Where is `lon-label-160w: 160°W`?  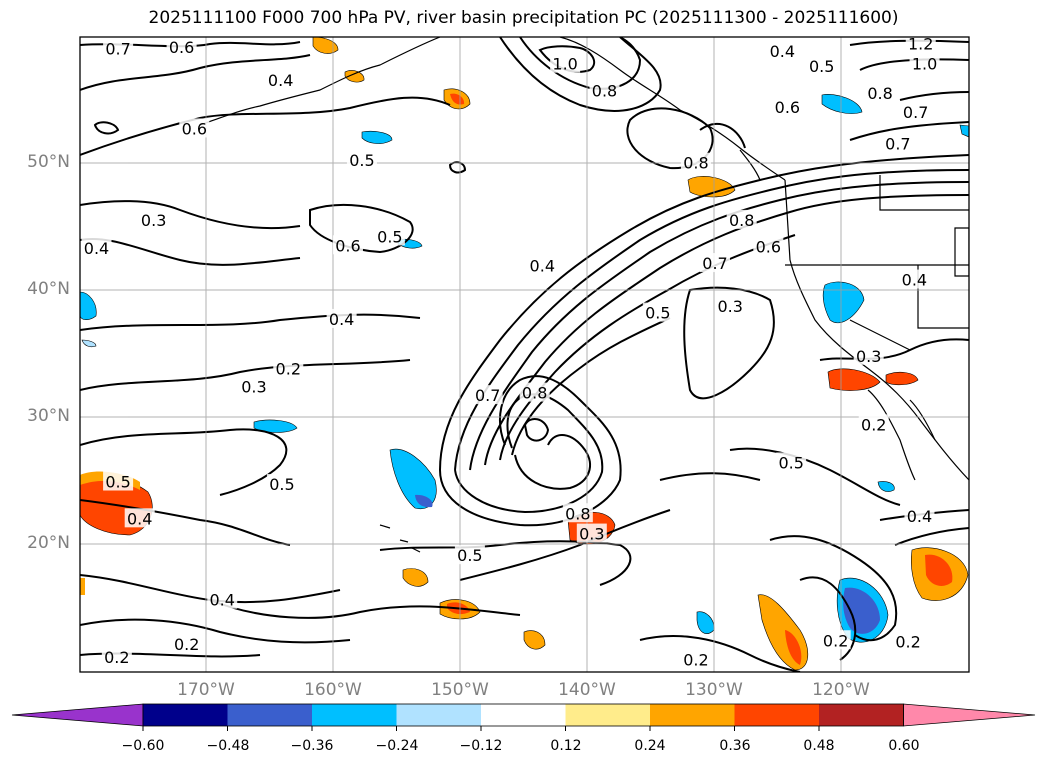 lon-label-160w: 160°W is located at coordinates (333, 690).